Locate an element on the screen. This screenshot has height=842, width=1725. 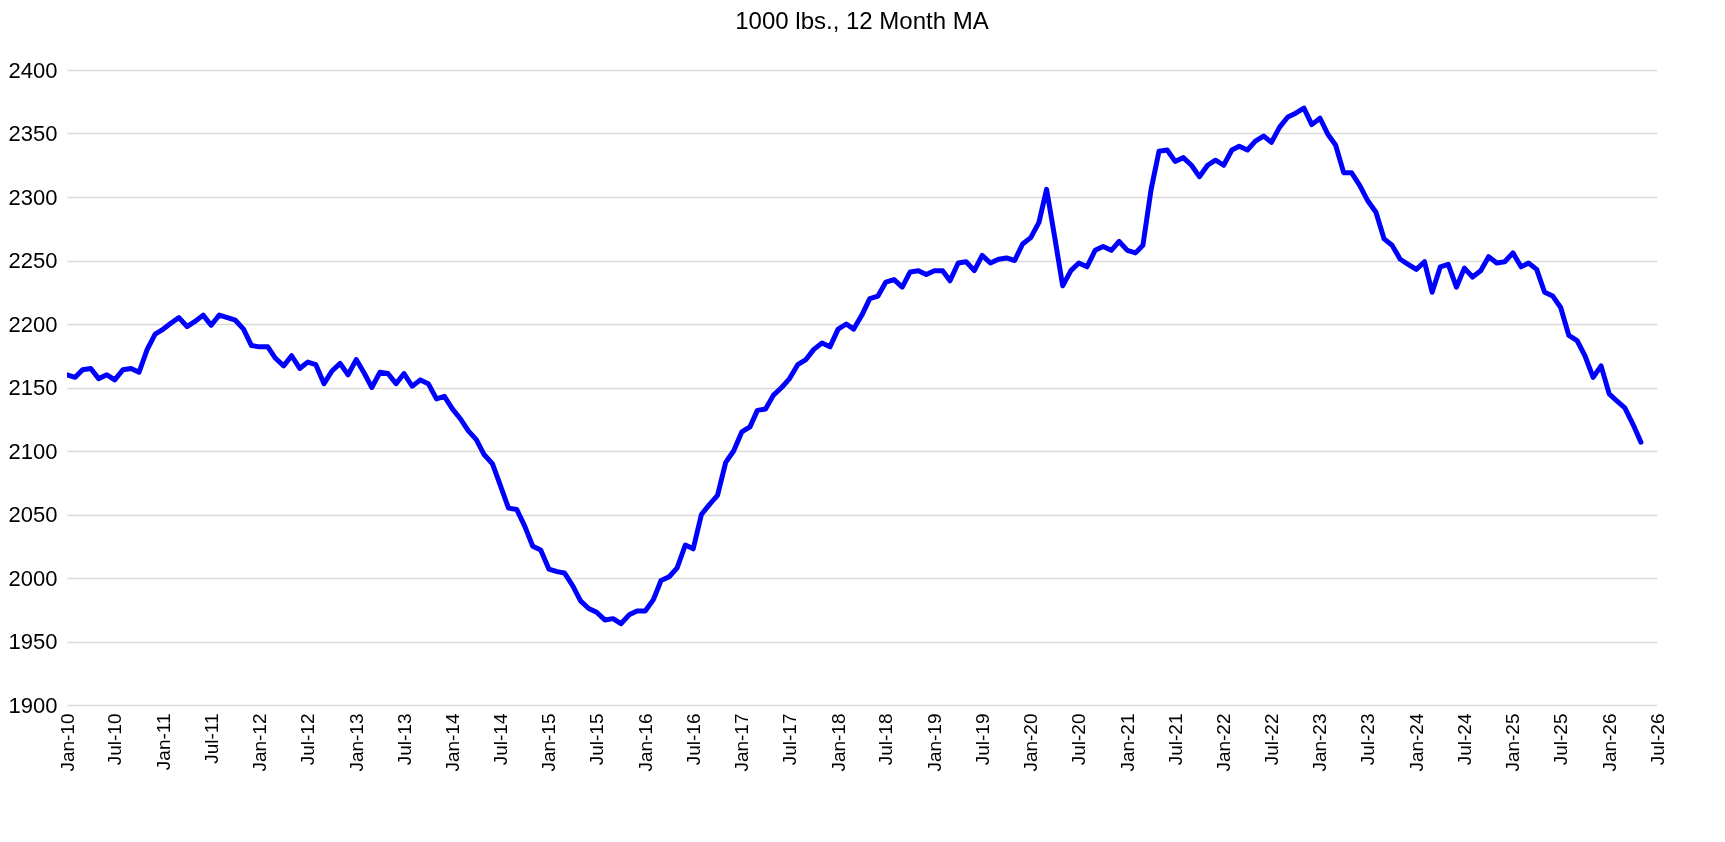
y-tick-label: 2400 is located at coordinates (33, 70).